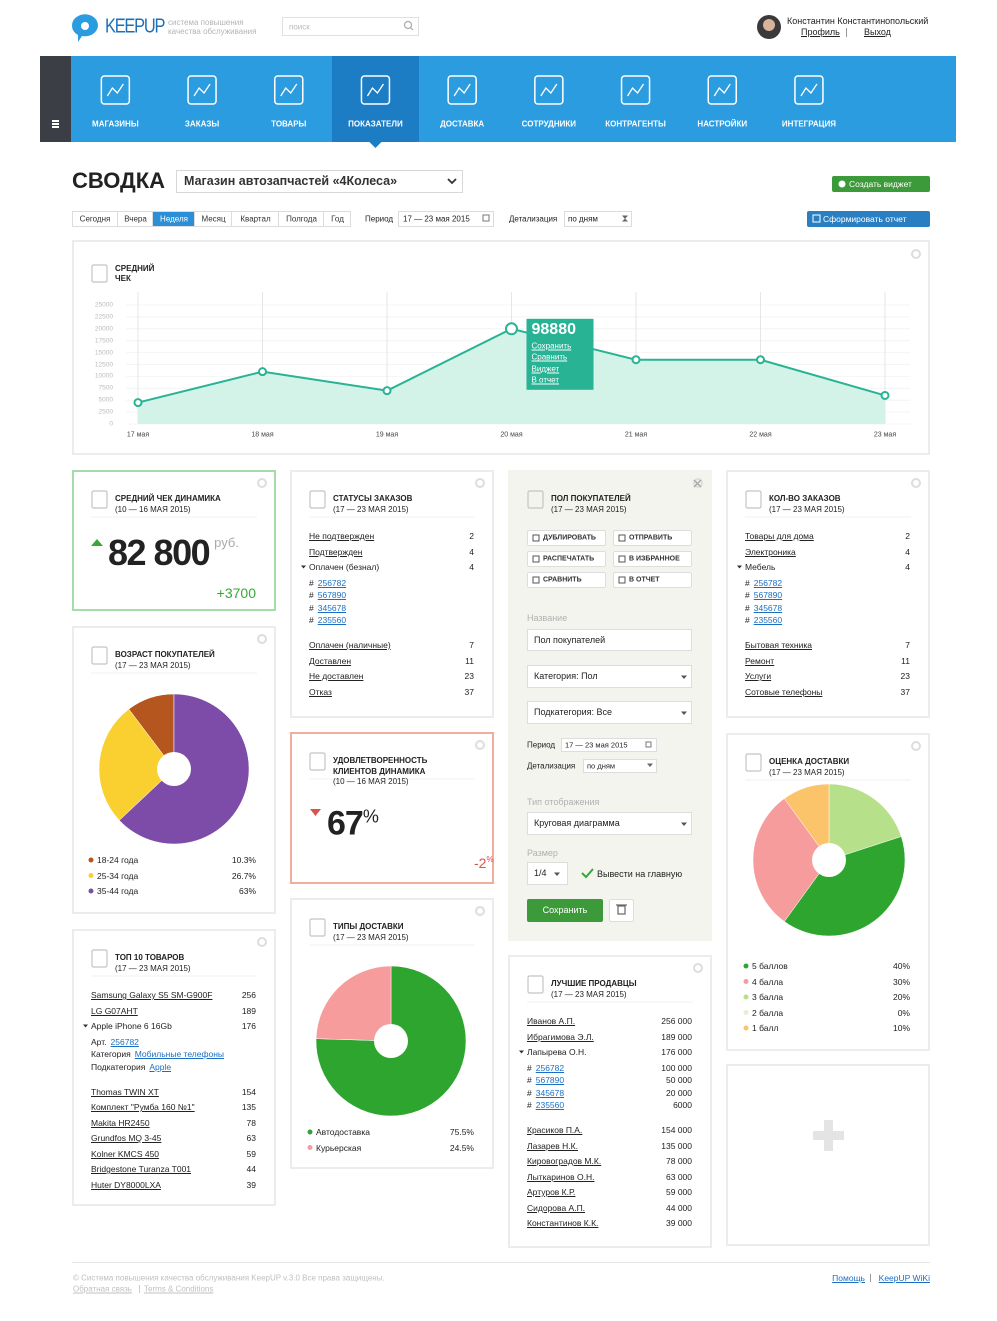  What do you see at coordinates (577, 823) in the screenshot?
I see `select-value: Круговая диаграмма` at bounding box center [577, 823].